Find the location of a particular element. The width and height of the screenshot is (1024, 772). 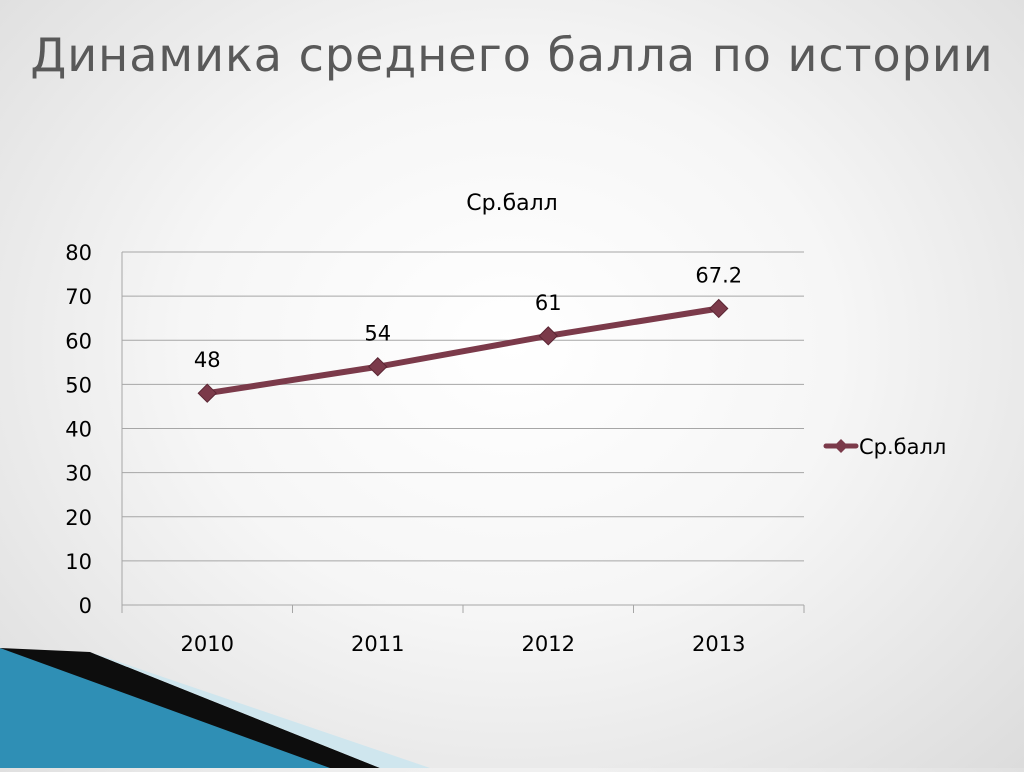

series-layer is located at coordinates (463, 350).